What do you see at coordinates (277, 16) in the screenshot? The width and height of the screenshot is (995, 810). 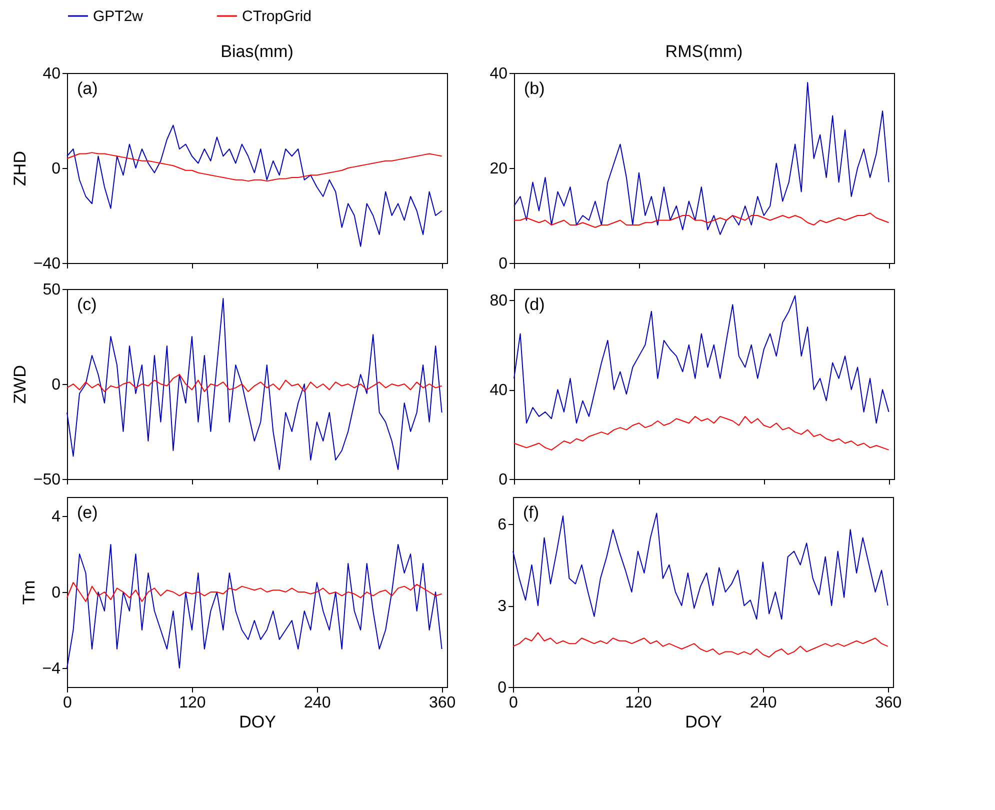 I see `legend-label: CTropGrid` at bounding box center [277, 16].